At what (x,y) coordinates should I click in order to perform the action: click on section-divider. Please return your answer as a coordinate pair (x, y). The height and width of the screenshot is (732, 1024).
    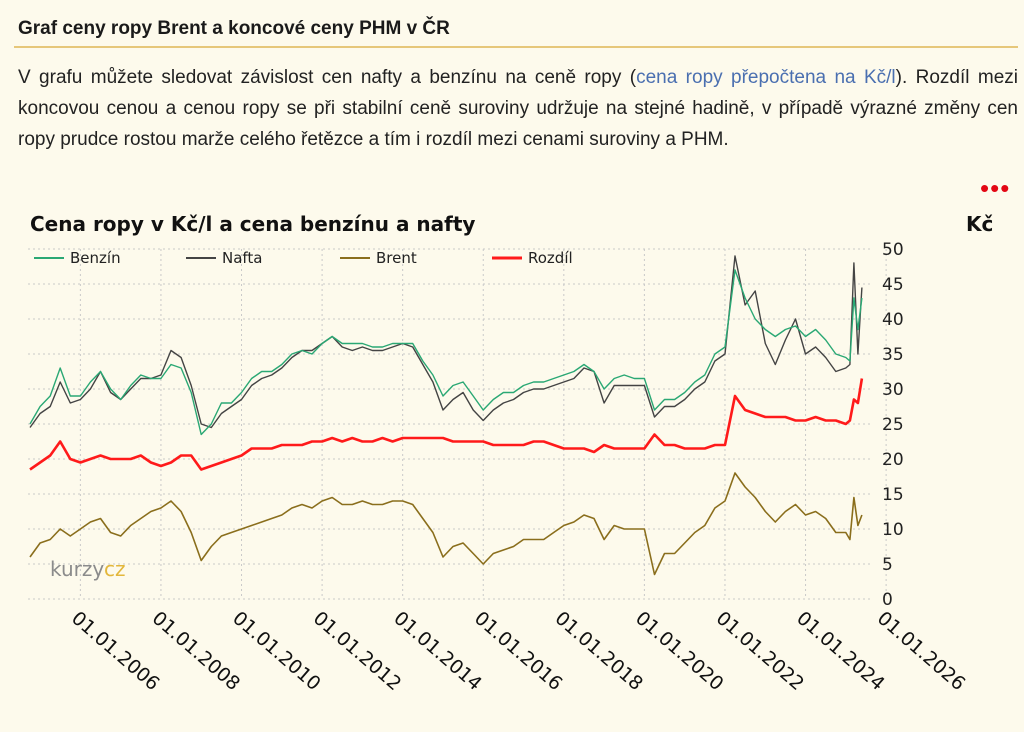
    Looking at the image, I should click on (516, 47).